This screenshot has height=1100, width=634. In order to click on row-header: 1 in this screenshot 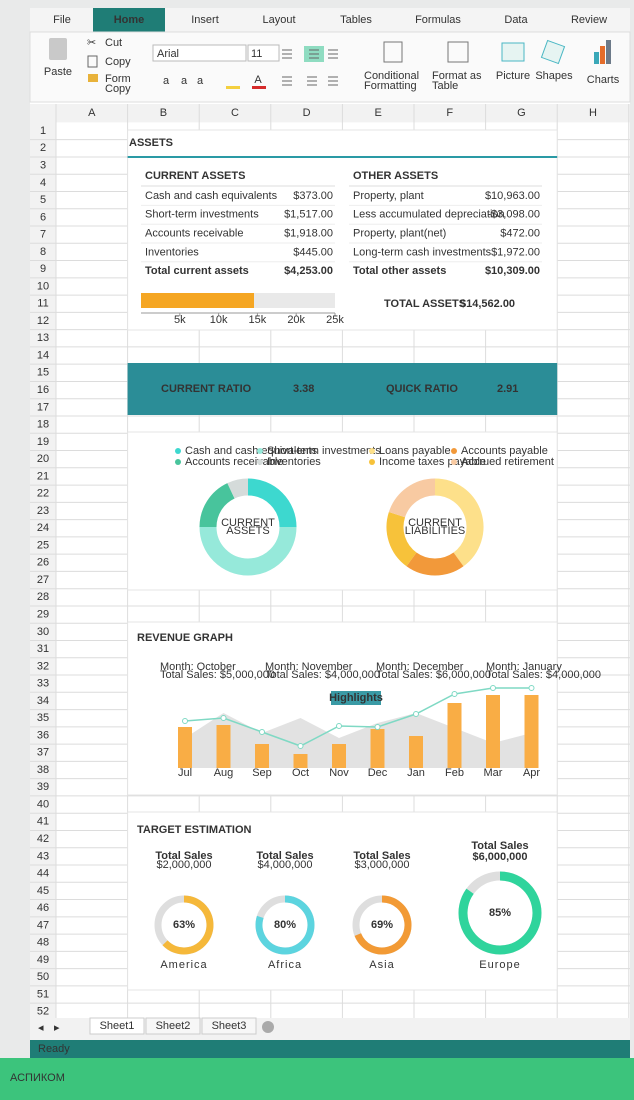, I will do `click(43, 131)`.